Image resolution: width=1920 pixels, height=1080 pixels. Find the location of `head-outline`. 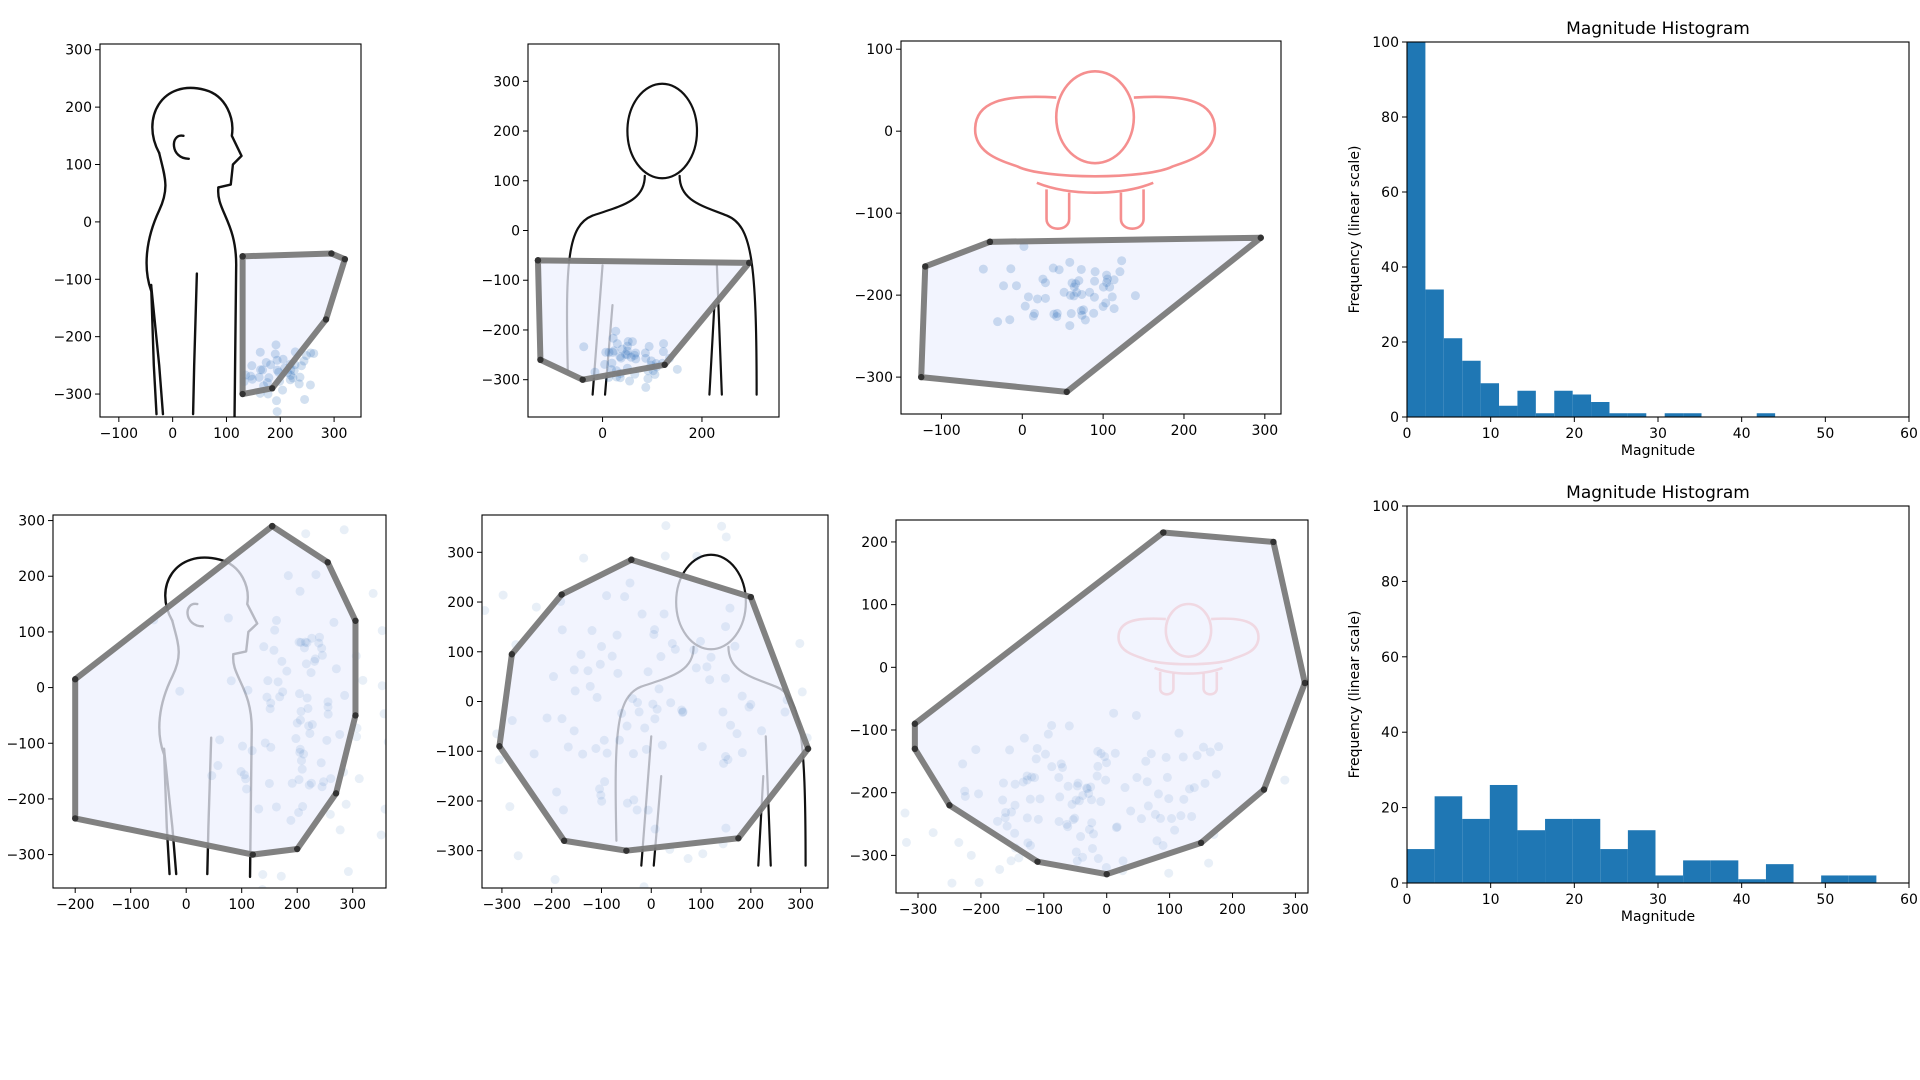

head-outline is located at coordinates (662, 131).